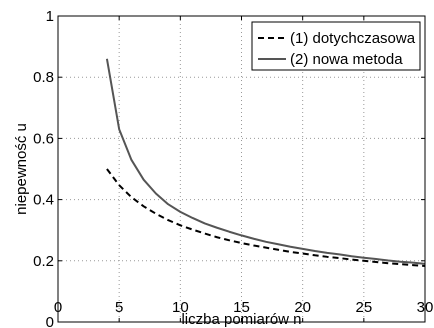  Describe the element at coordinates (241, 307) in the screenshot. I see `x-tick-label: 15` at that location.